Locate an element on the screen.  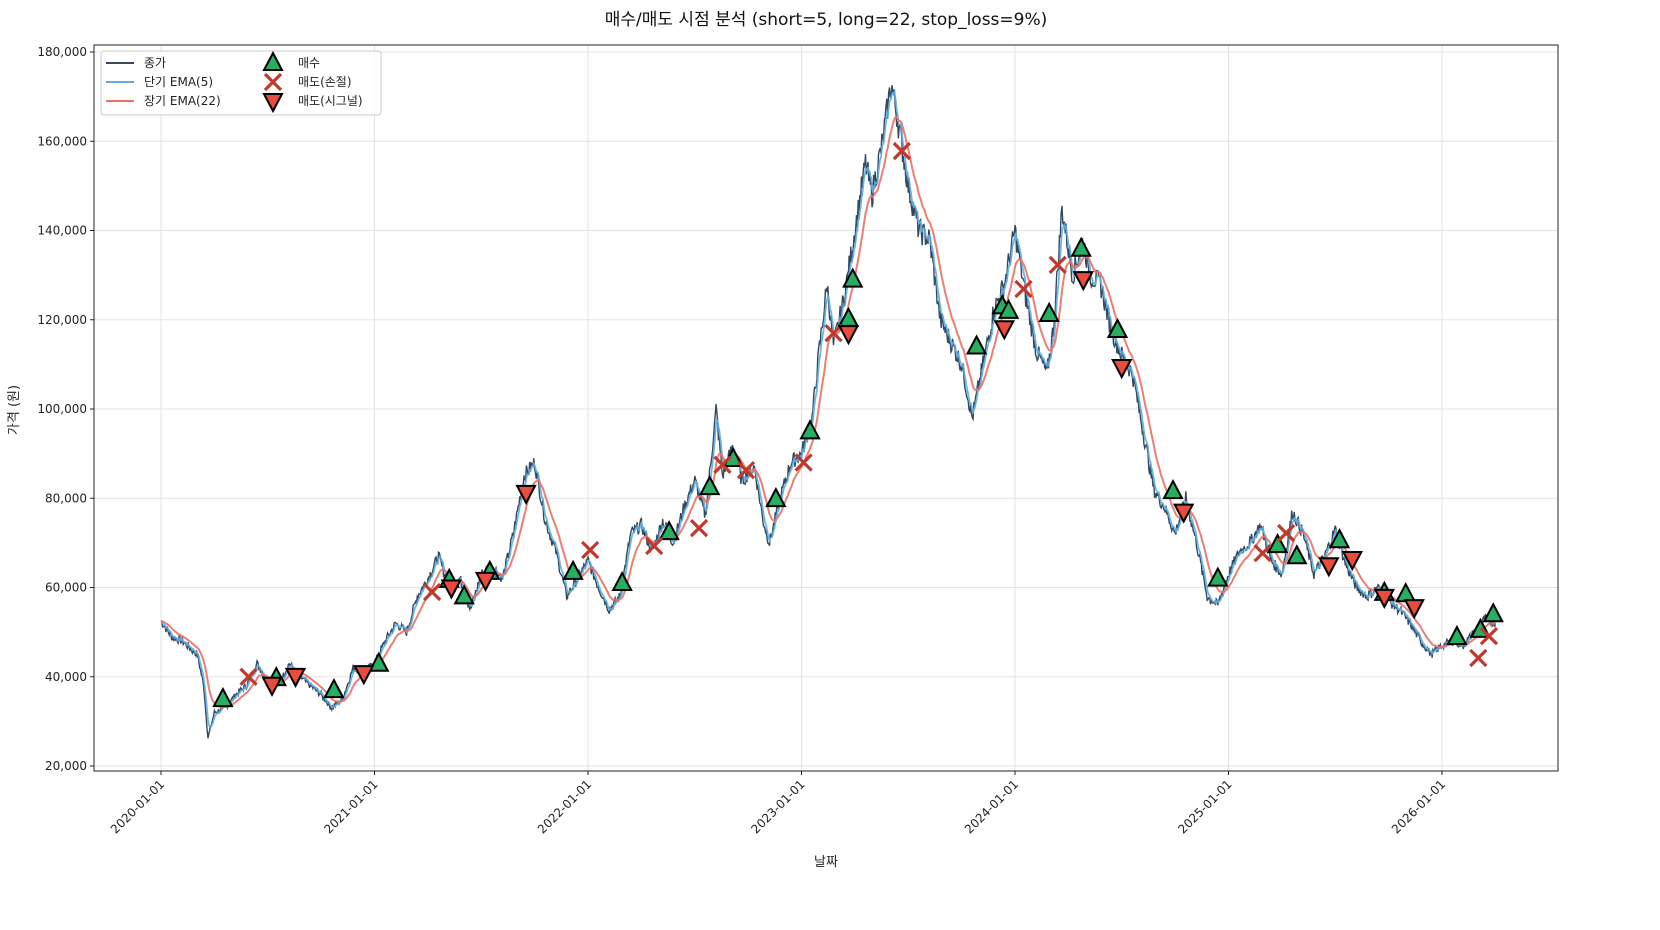
y-tick-label: 140,000 is located at coordinates (62, 231).